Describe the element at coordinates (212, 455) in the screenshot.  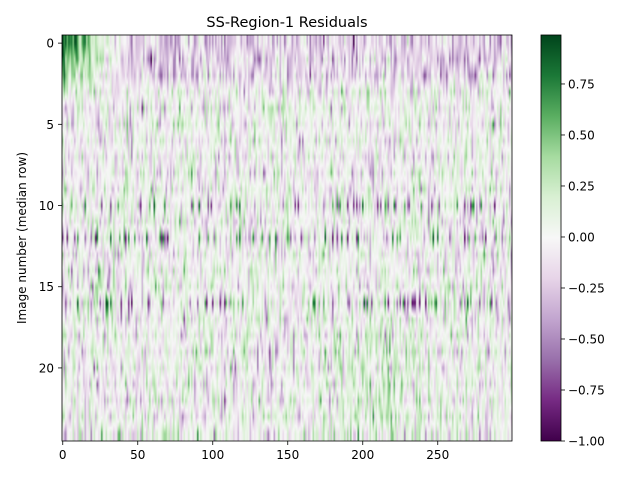
I see `x-tick-label: 100` at that location.